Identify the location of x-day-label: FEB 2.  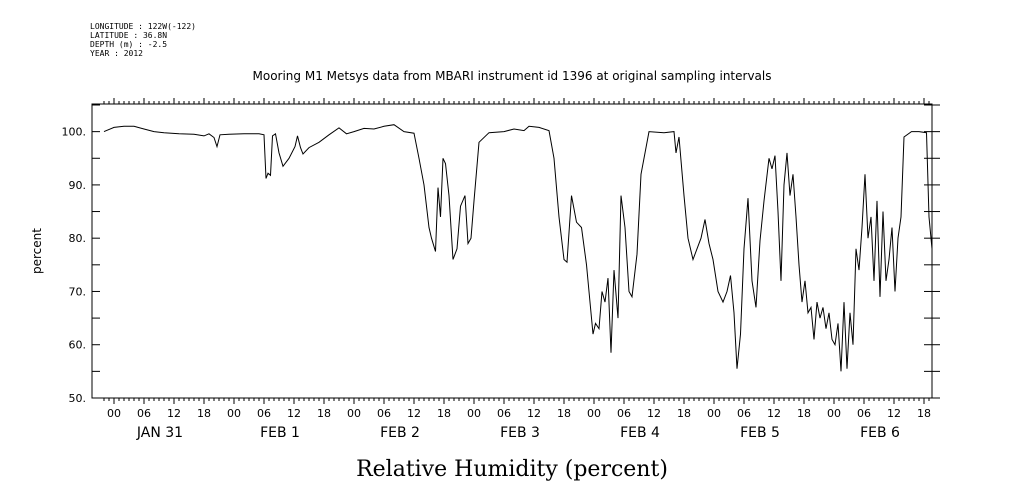
(400, 433).